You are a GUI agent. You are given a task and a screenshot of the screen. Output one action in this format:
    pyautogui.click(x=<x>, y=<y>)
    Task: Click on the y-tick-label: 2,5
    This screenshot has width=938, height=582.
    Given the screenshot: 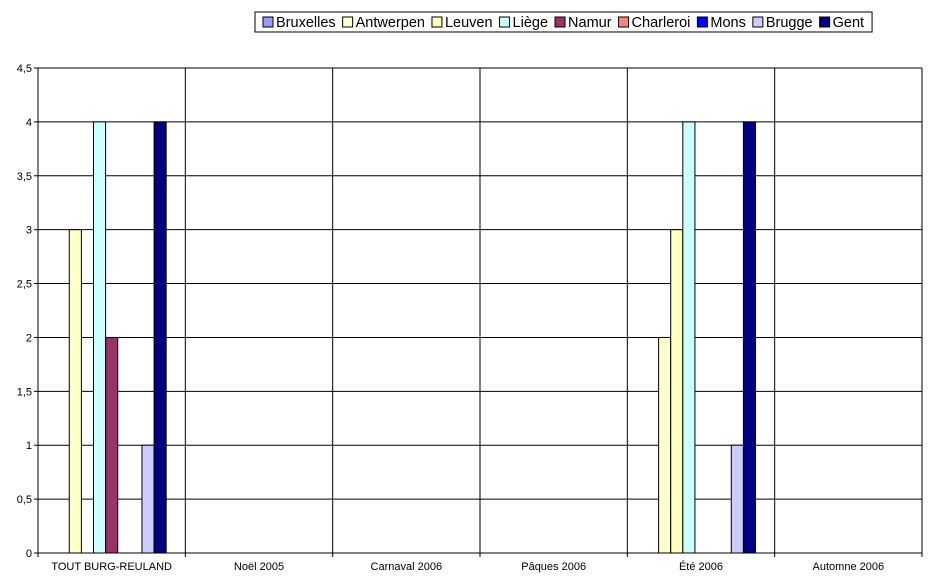 What is the action you would take?
    pyautogui.click(x=24, y=285)
    